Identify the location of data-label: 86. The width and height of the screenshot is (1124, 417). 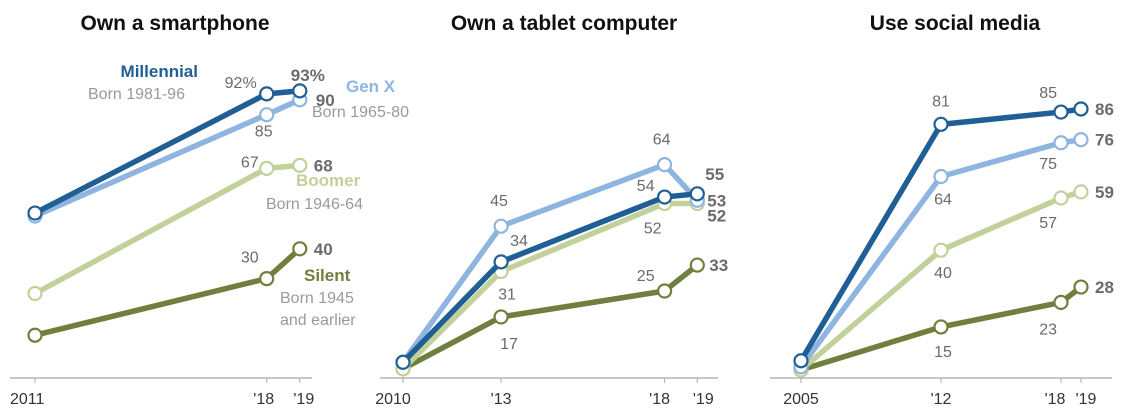
(1104, 109).